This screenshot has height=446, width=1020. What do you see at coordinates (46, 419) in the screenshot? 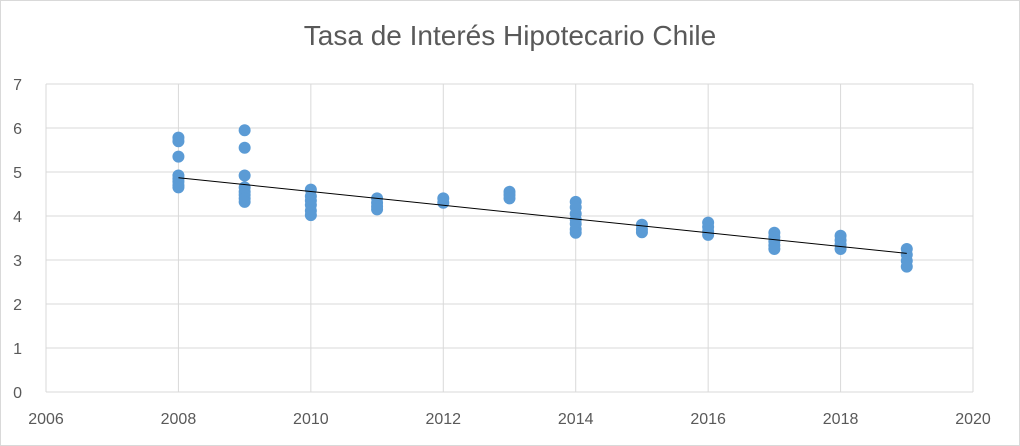
I see `x-tick-label: 2006` at bounding box center [46, 419].